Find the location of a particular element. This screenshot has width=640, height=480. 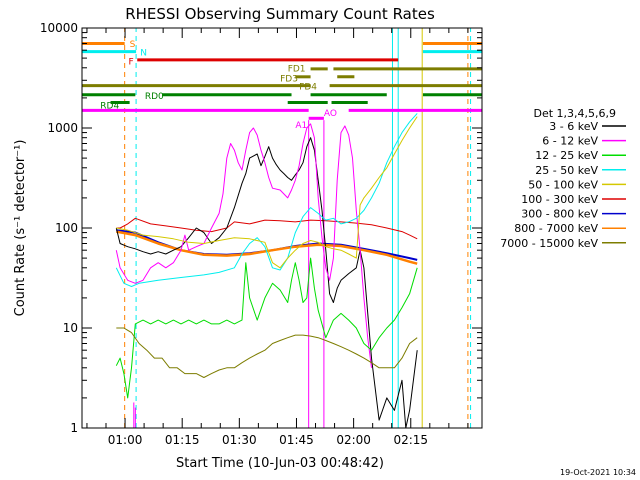

x-tick-label: 01:45 is located at coordinates (296, 440).